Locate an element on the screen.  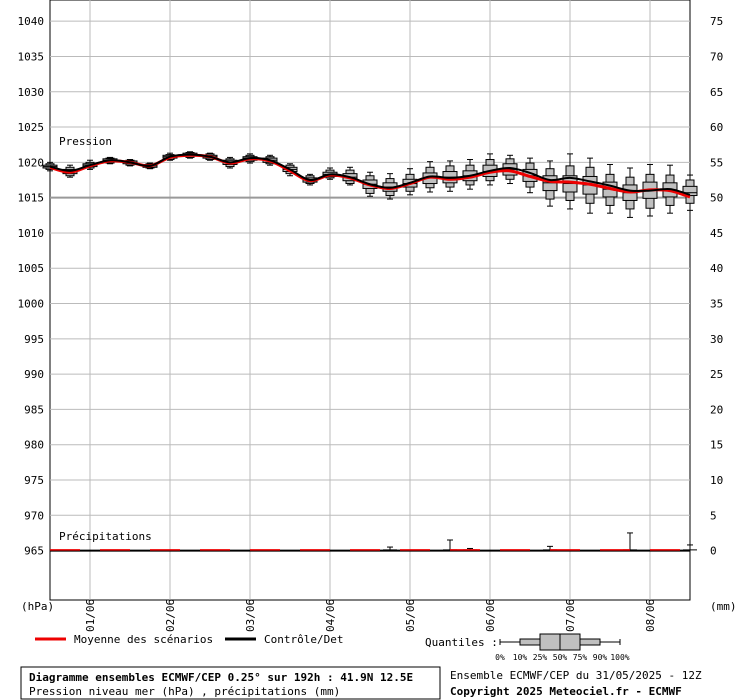
x-day-label: 01/06 is located at coordinates (90, 615).